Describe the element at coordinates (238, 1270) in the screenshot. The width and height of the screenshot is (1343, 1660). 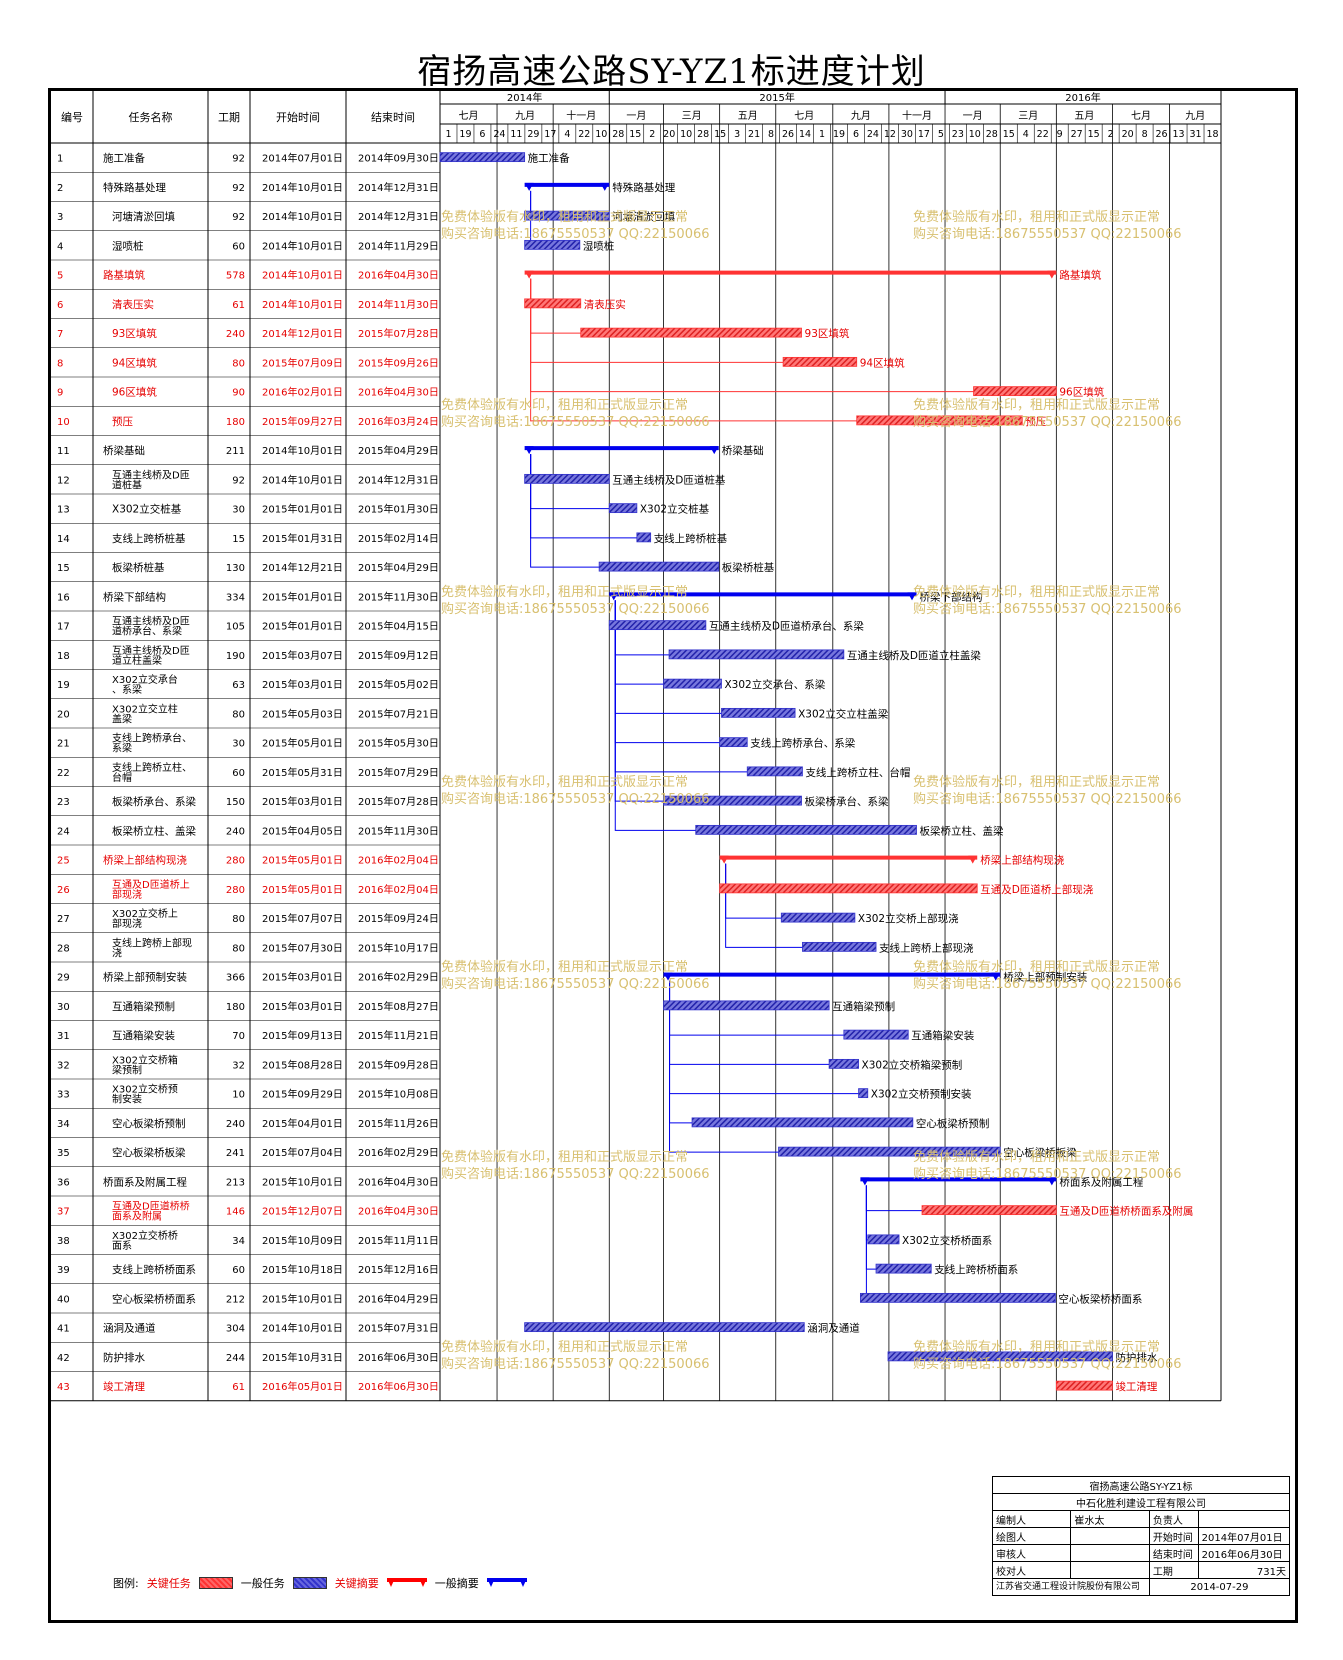
I see `task-duration: 60` at that location.